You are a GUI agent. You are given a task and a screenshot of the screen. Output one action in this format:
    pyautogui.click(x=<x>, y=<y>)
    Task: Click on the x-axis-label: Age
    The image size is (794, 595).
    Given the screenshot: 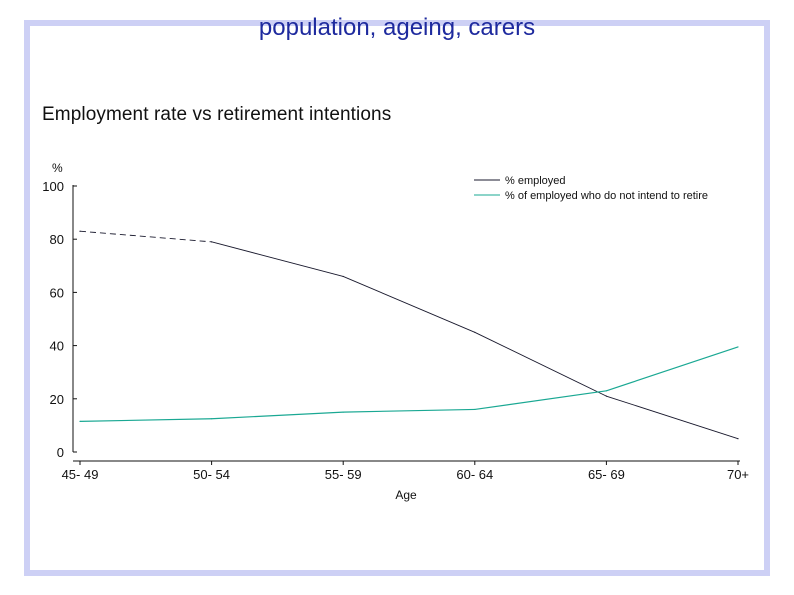 What is the action you would take?
    pyautogui.click(x=406, y=495)
    